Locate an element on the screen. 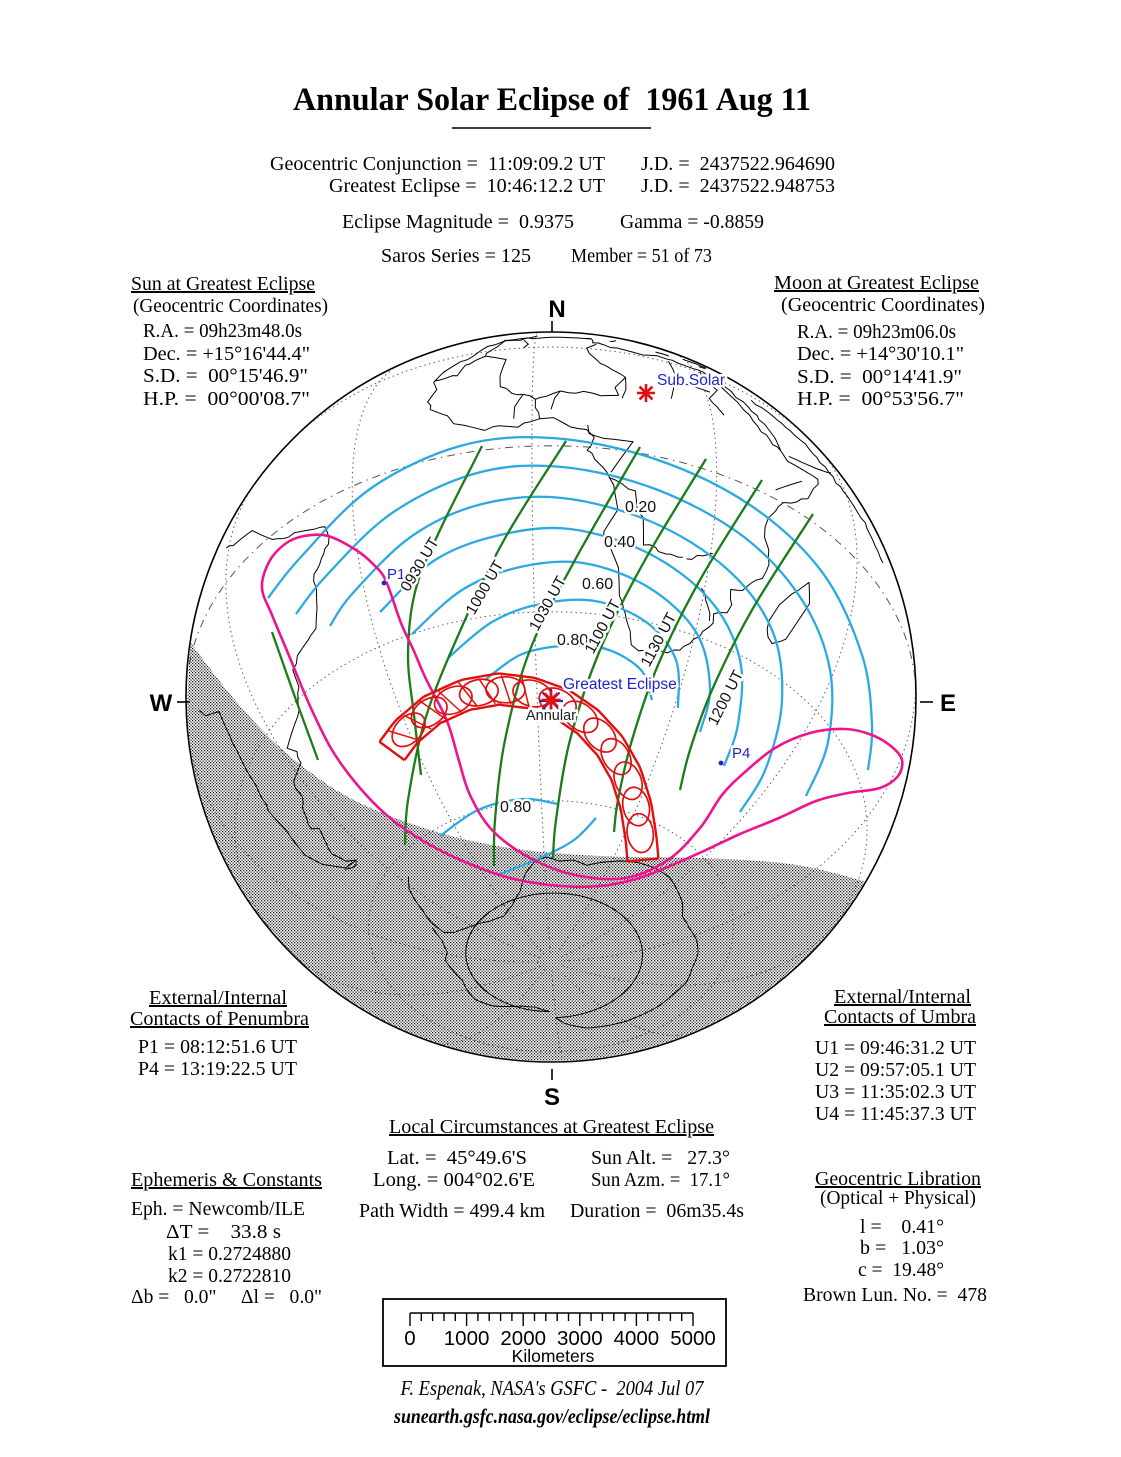 This screenshot has height=1457, width=1121. svg-text: Saros Series = 125 is located at coordinates (456, 256).